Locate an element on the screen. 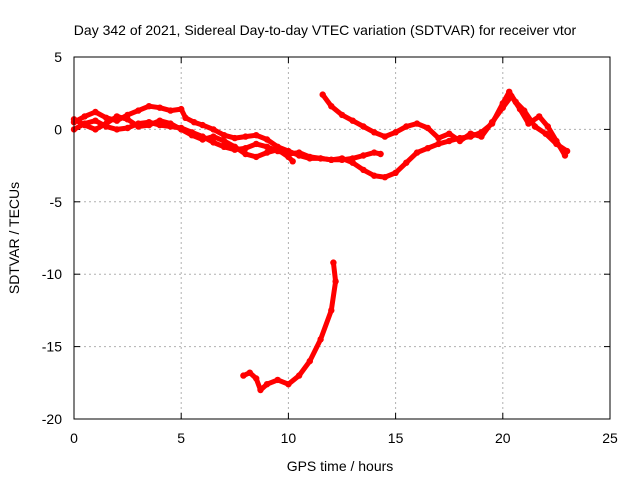 The width and height of the screenshot is (640, 485). y-tick-label: 0 is located at coordinates (58, 129).